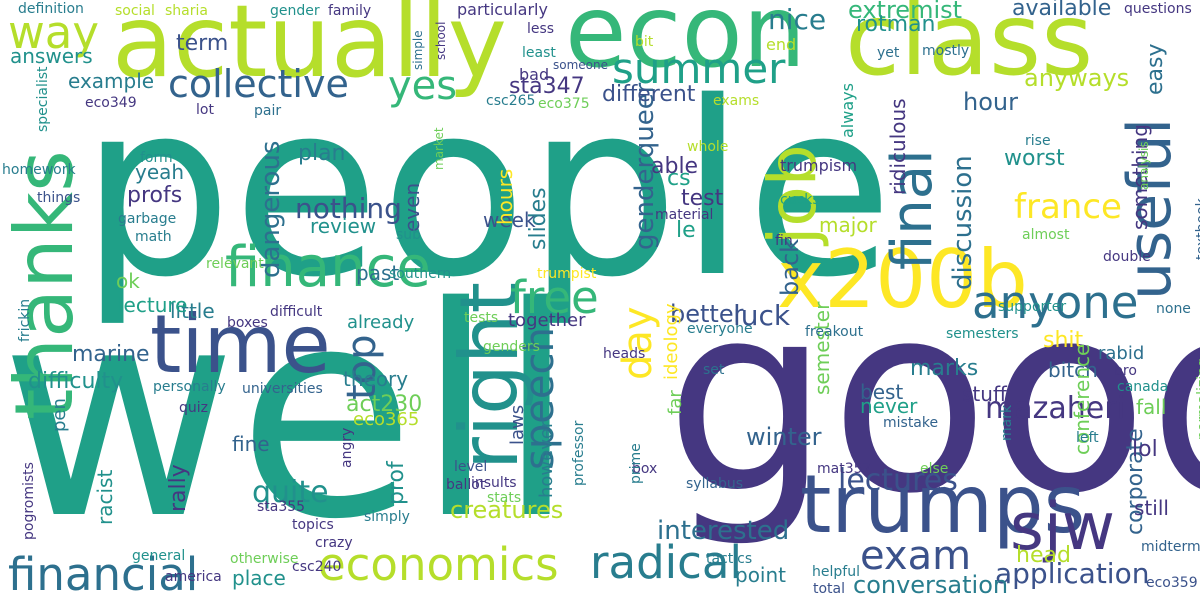 The width and height of the screenshot is (1200, 600). I want to click on word-summer: summer, so click(699, 68).